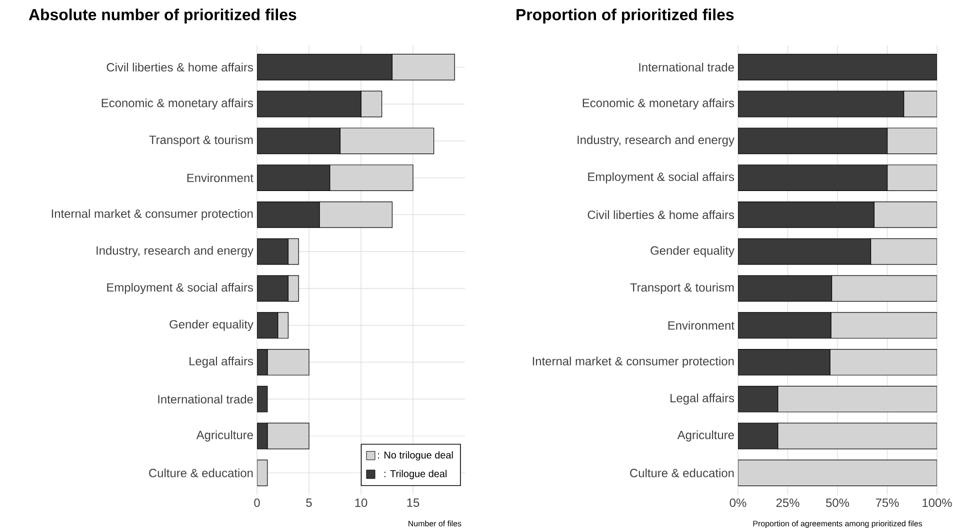  Describe the element at coordinates (361, 502) in the screenshot. I see `x-tick-label: 10` at that location.